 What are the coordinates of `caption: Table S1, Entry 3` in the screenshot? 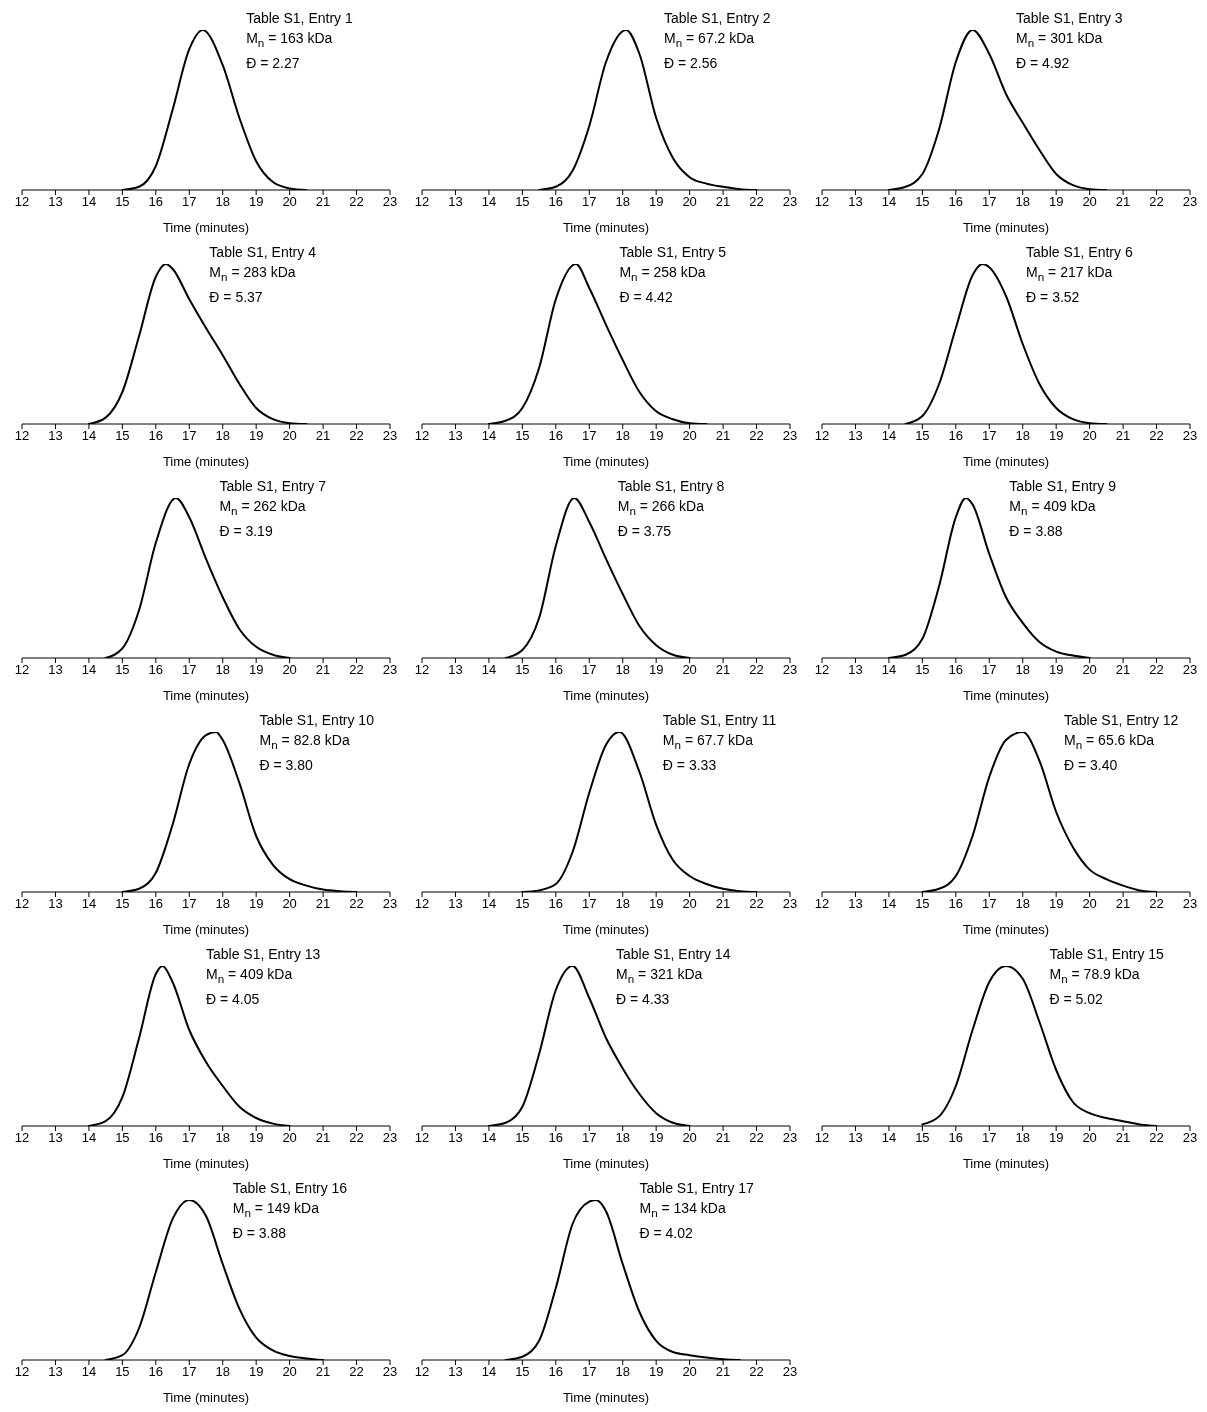 It's located at (1069, 18).